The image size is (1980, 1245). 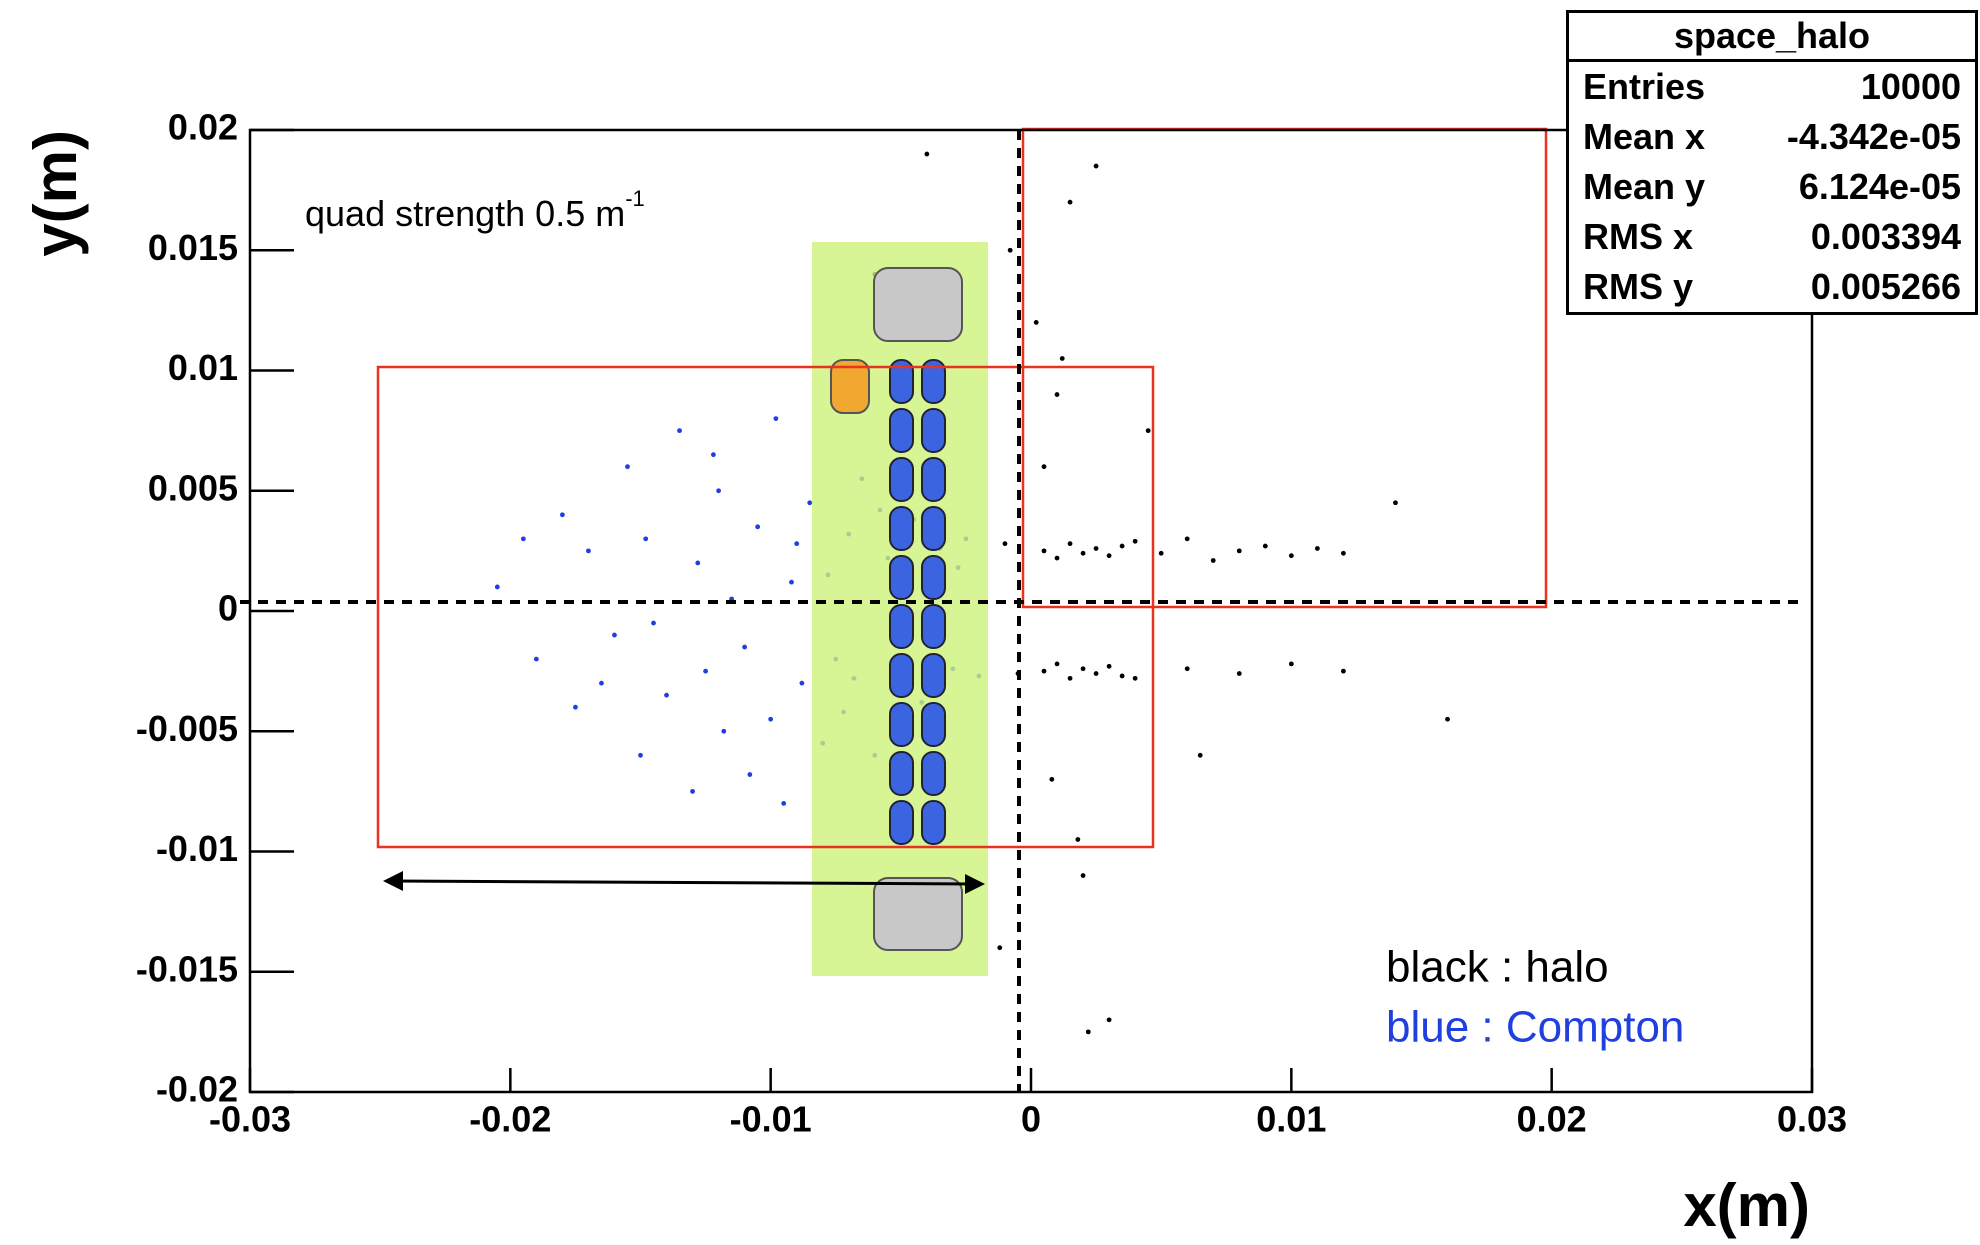 What do you see at coordinates (917, 602) in the screenshot?
I see `detector-cells` at bounding box center [917, 602].